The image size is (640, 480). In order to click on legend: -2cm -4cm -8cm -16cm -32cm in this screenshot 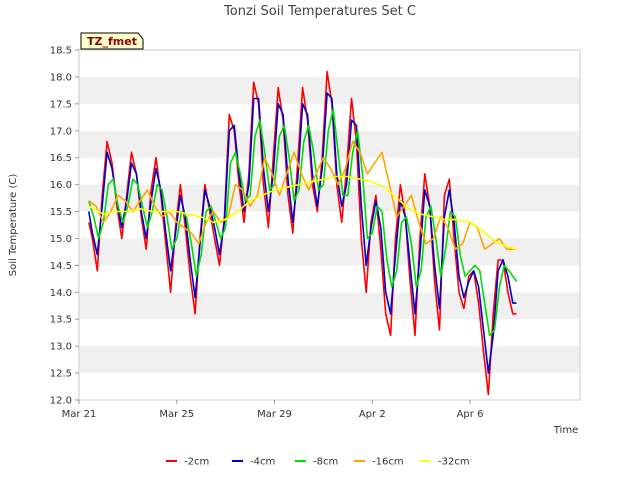, I will do `click(318, 462)`.